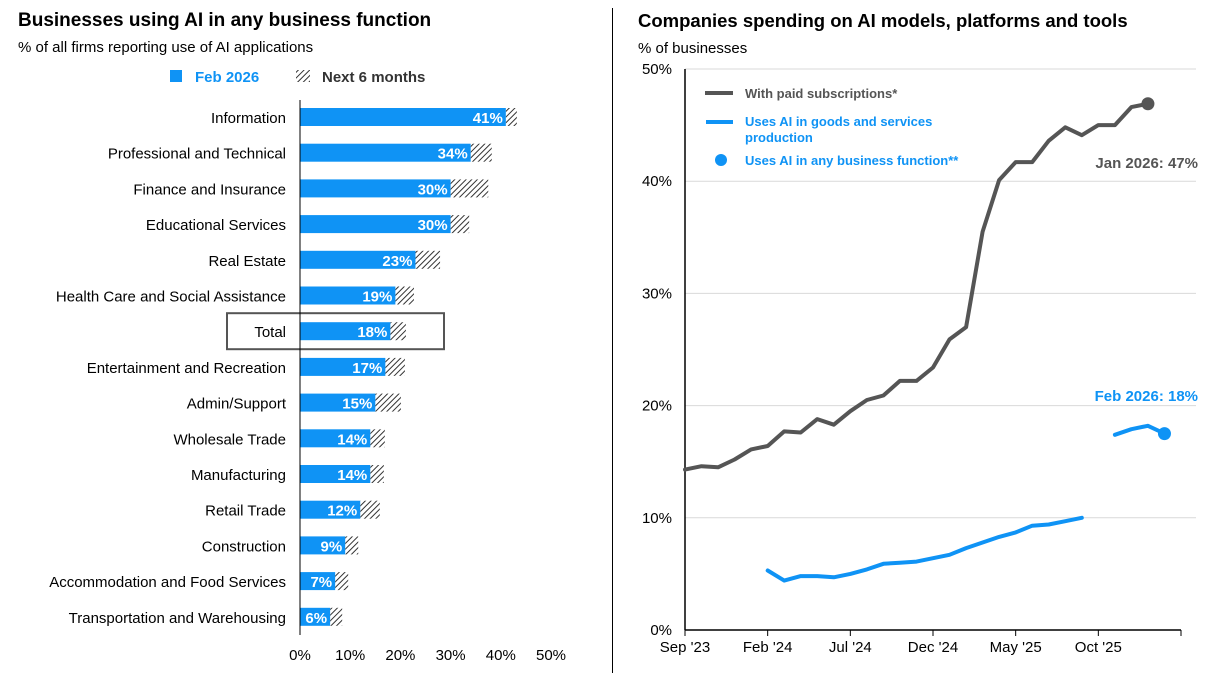  I want to click on category-label: Construction, so click(244, 546).